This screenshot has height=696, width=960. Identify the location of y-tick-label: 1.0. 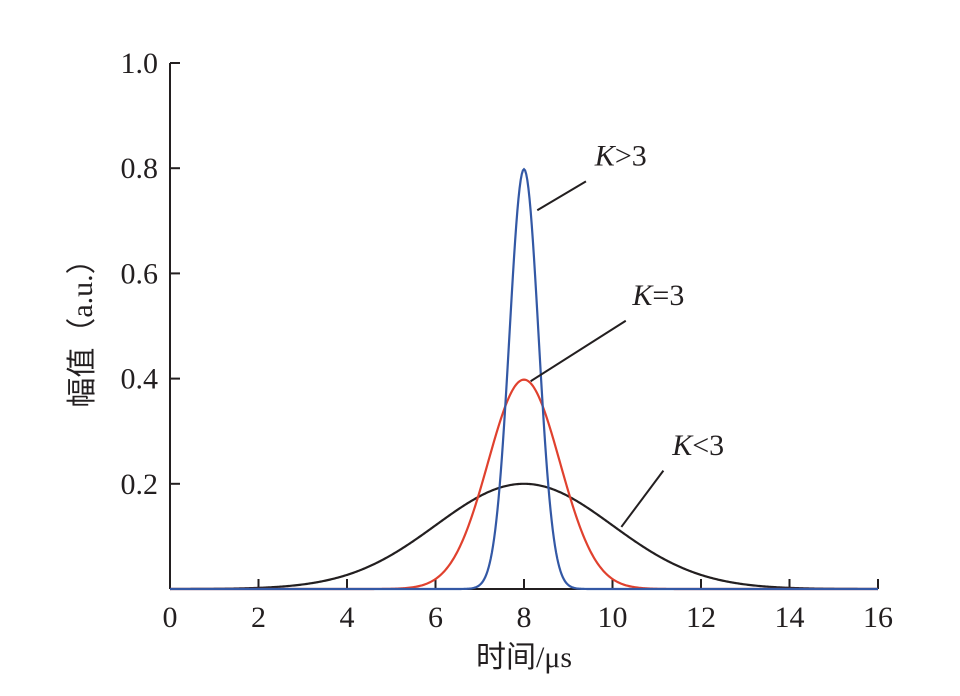
(140, 63).